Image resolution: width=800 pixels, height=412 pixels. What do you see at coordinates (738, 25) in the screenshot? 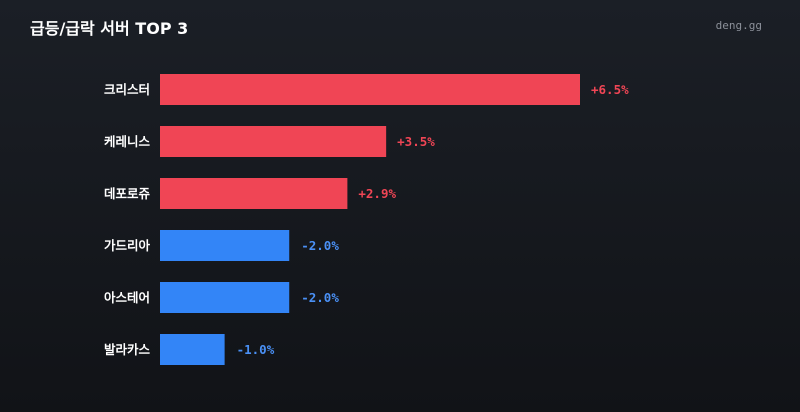
I see `brand-watermark: deng.gg` at bounding box center [738, 25].